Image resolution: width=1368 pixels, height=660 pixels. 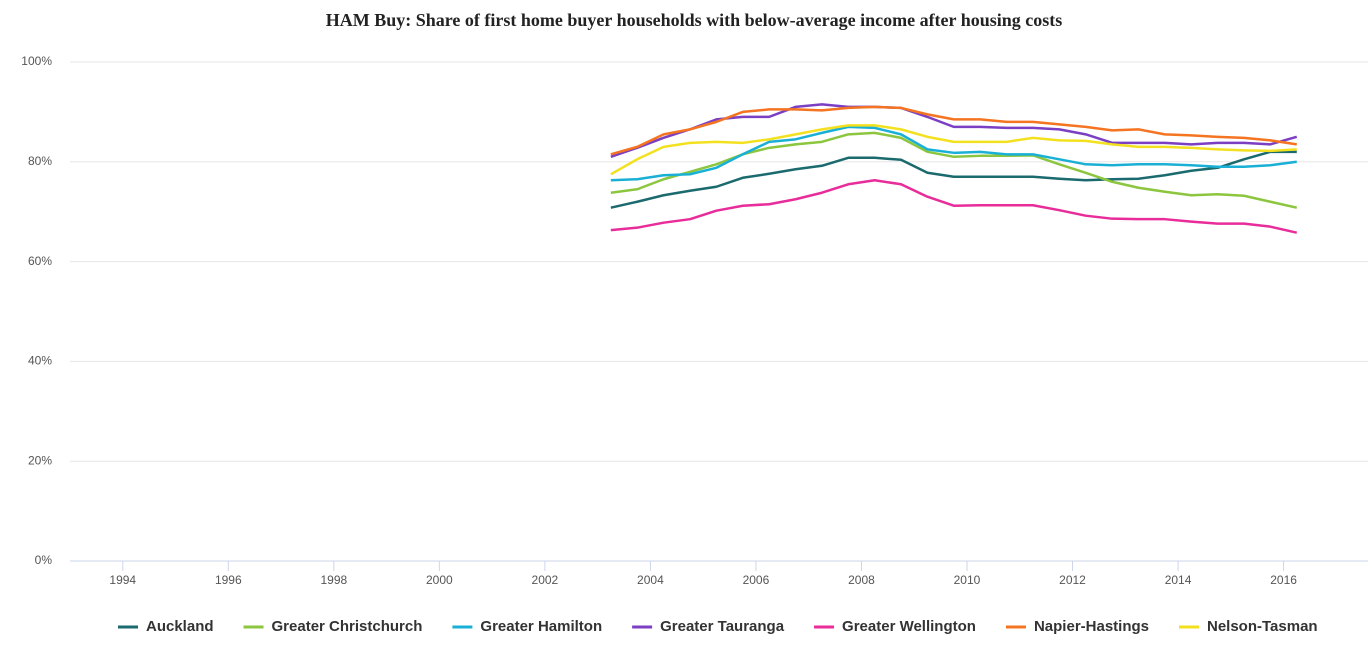 I want to click on x-tick-label: 2014, so click(x=1178, y=580).